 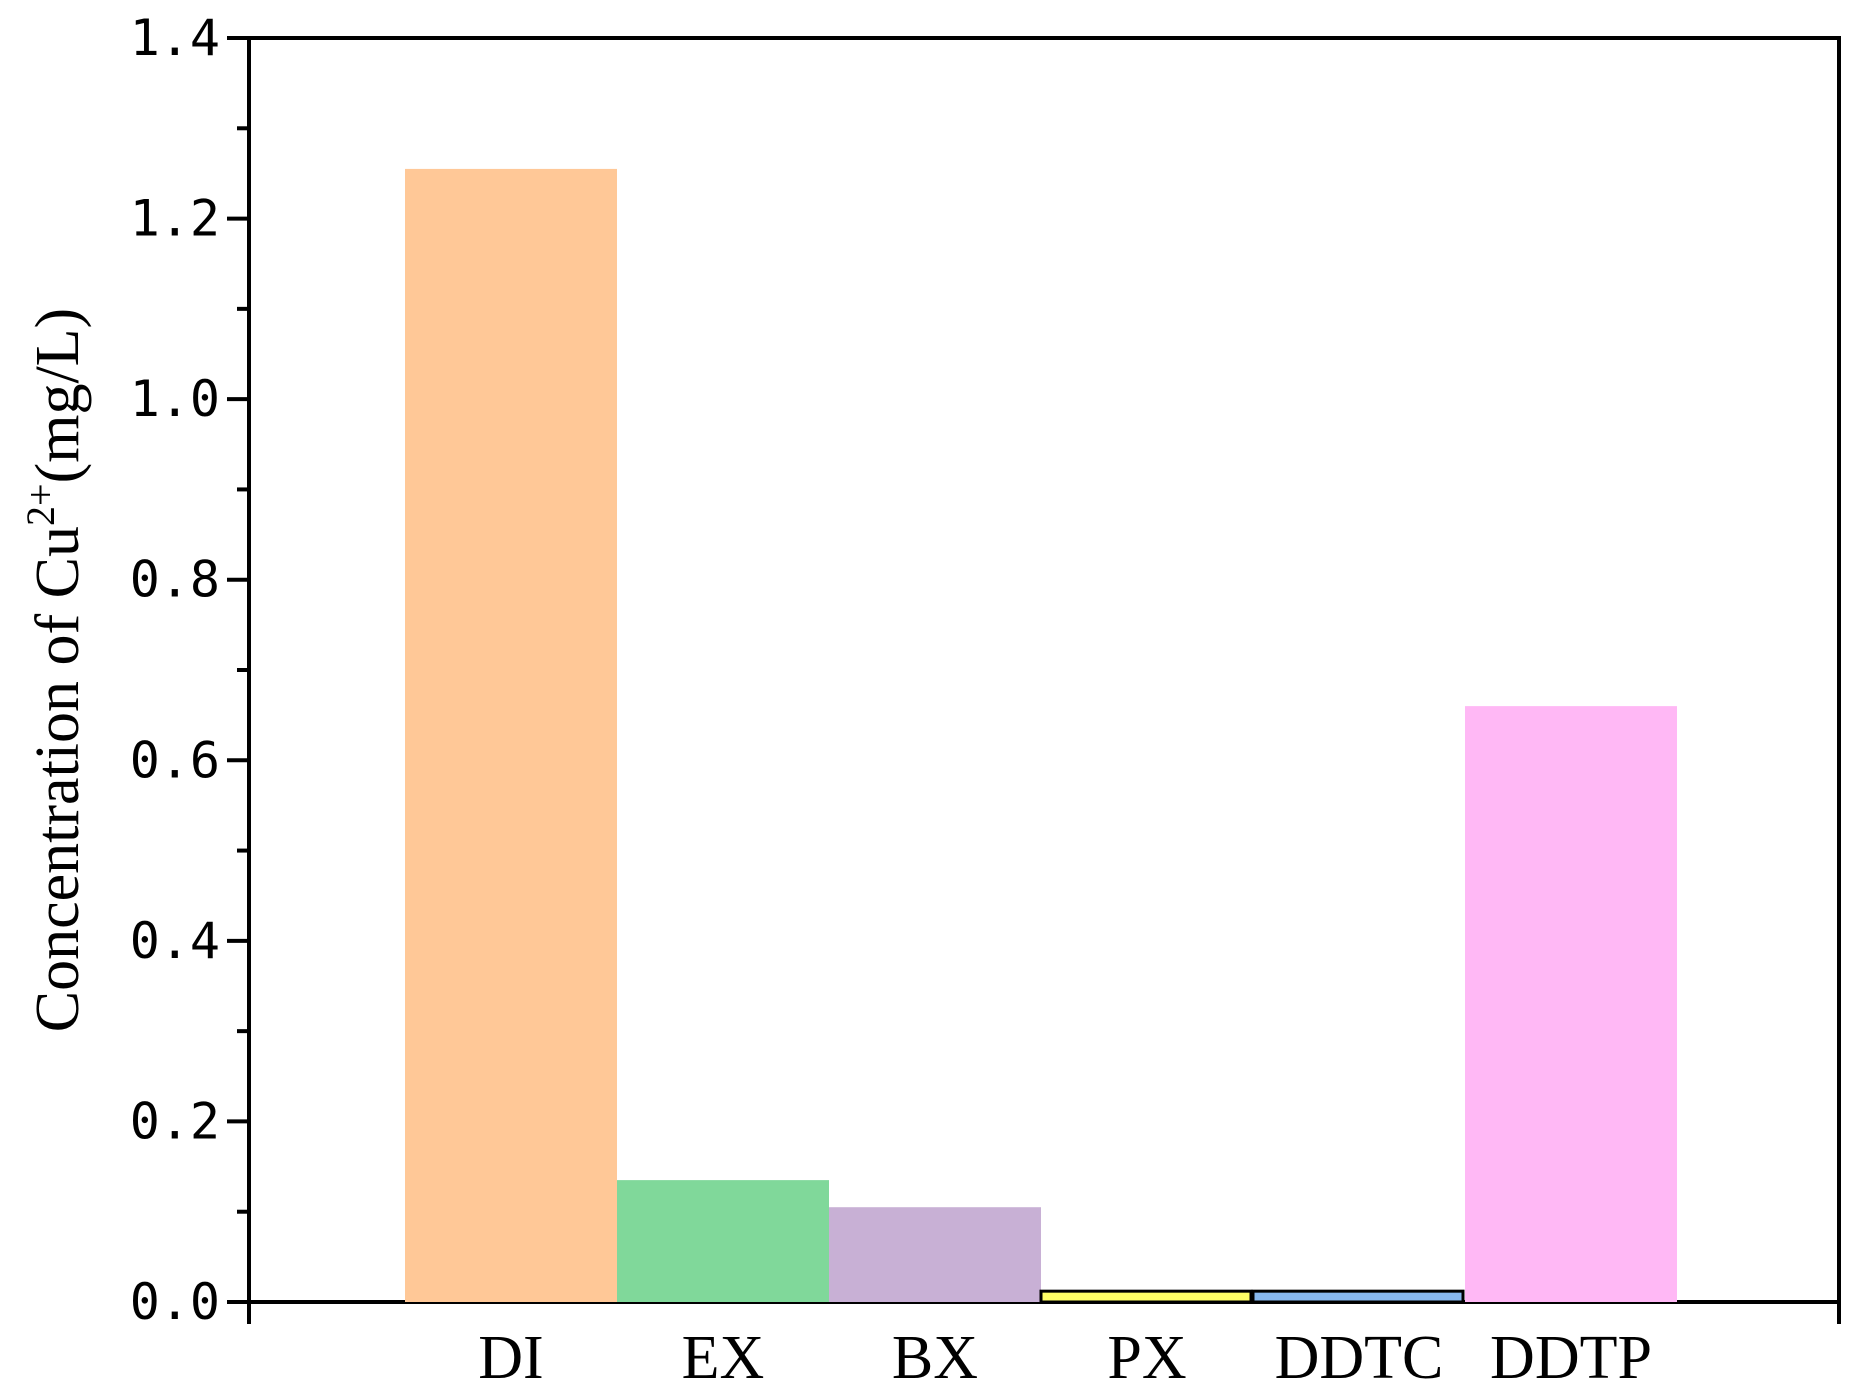 I want to click on x-tick-label-px: PX, so click(x=1146, y=1358).